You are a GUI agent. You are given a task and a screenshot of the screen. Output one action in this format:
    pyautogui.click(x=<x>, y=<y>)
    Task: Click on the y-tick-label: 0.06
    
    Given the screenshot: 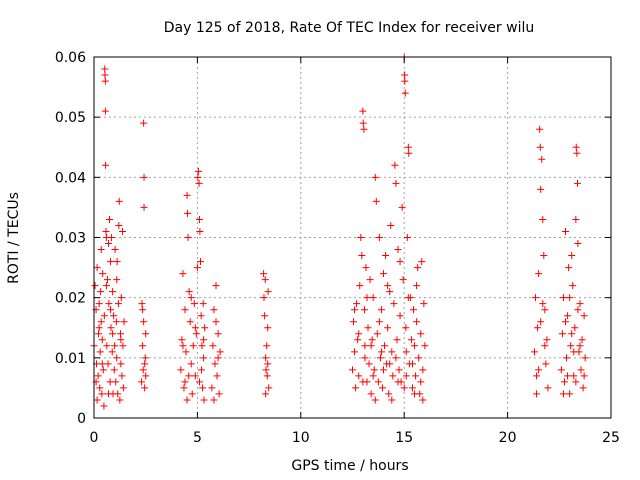 What is the action you would take?
    pyautogui.click(x=70, y=58)
    